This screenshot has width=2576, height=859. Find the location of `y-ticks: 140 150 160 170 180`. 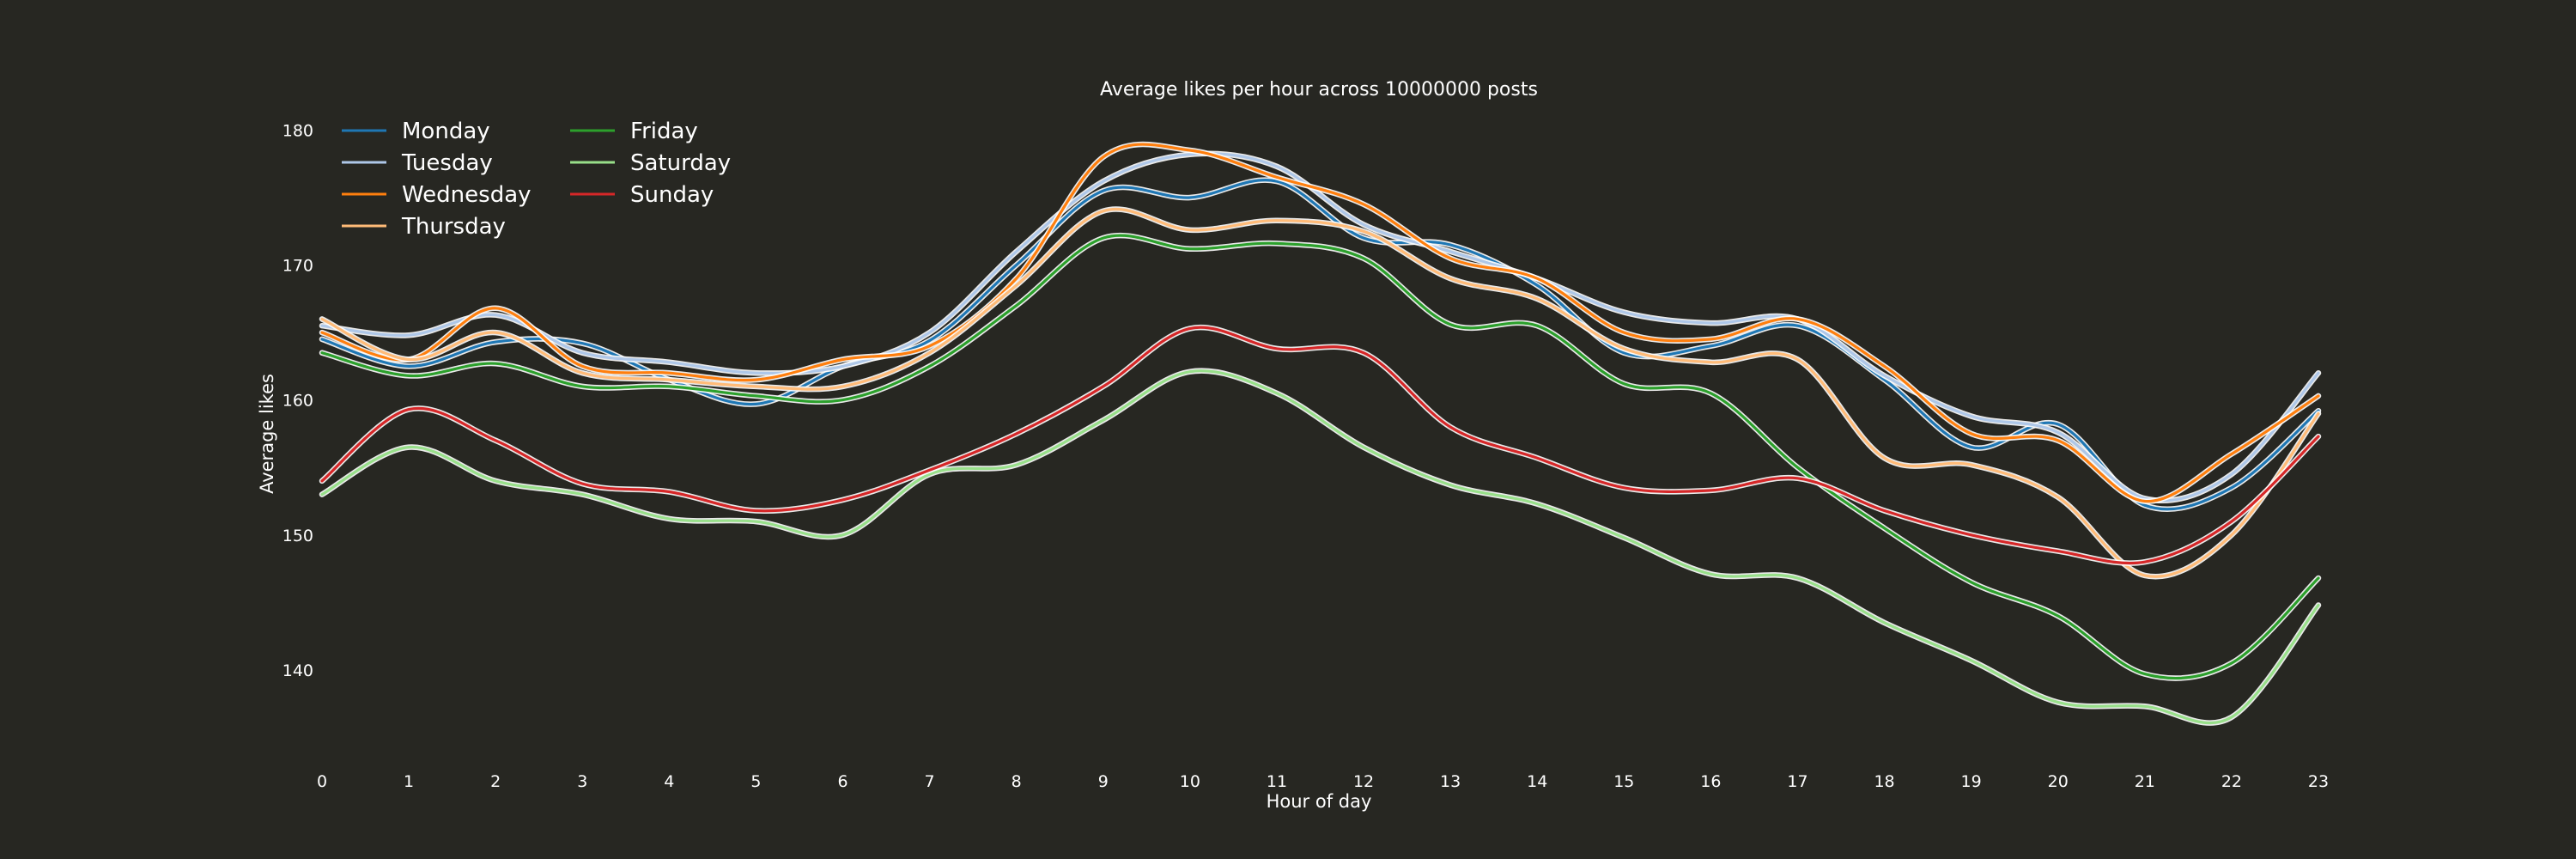

y-ticks: 140 150 160 170 180 is located at coordinates (298, 400).